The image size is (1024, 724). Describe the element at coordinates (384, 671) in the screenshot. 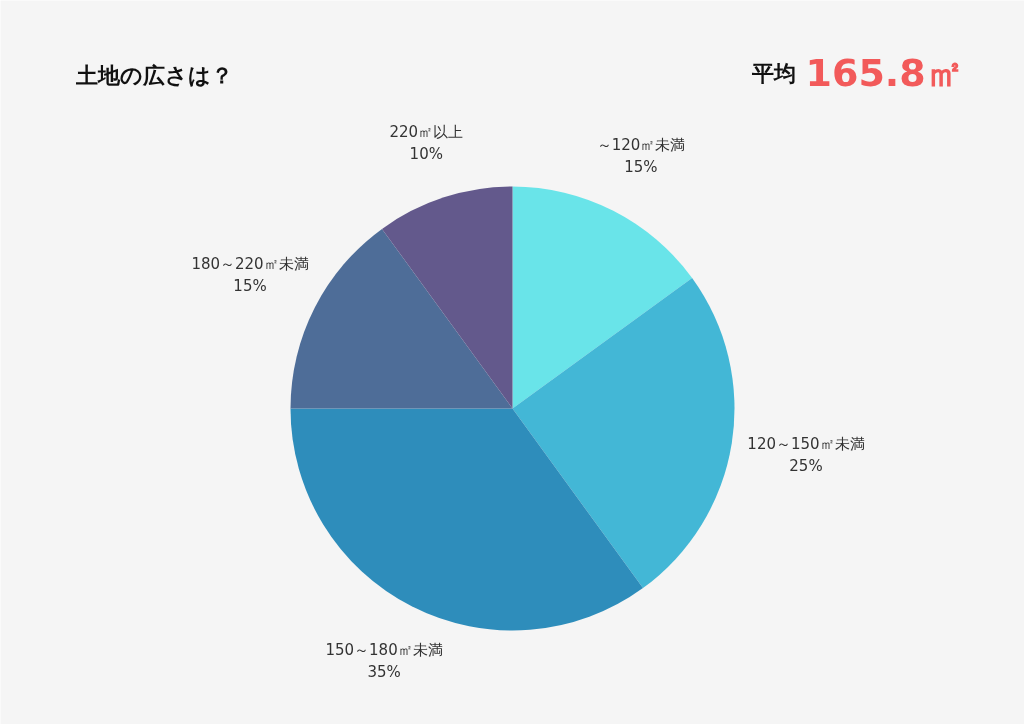

I see `data-label: 35%` at that location.